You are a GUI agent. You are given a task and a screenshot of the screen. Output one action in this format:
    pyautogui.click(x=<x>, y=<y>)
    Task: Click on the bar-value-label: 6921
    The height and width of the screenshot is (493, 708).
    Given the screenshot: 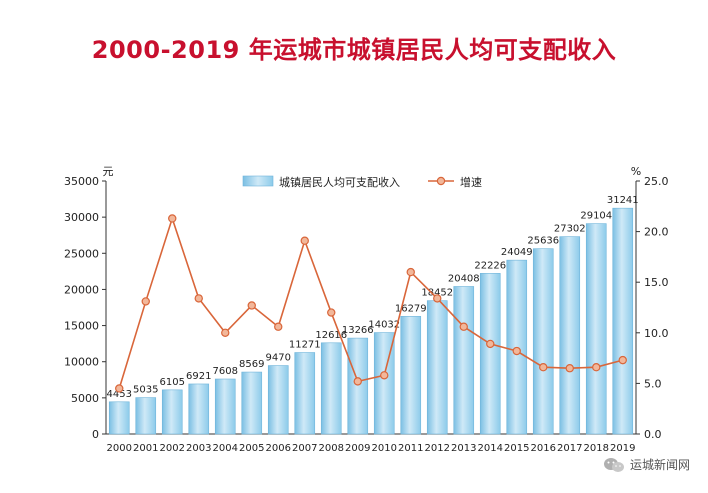 What is the action you would take?
    pyautogui.click(x=198, y=376)
    